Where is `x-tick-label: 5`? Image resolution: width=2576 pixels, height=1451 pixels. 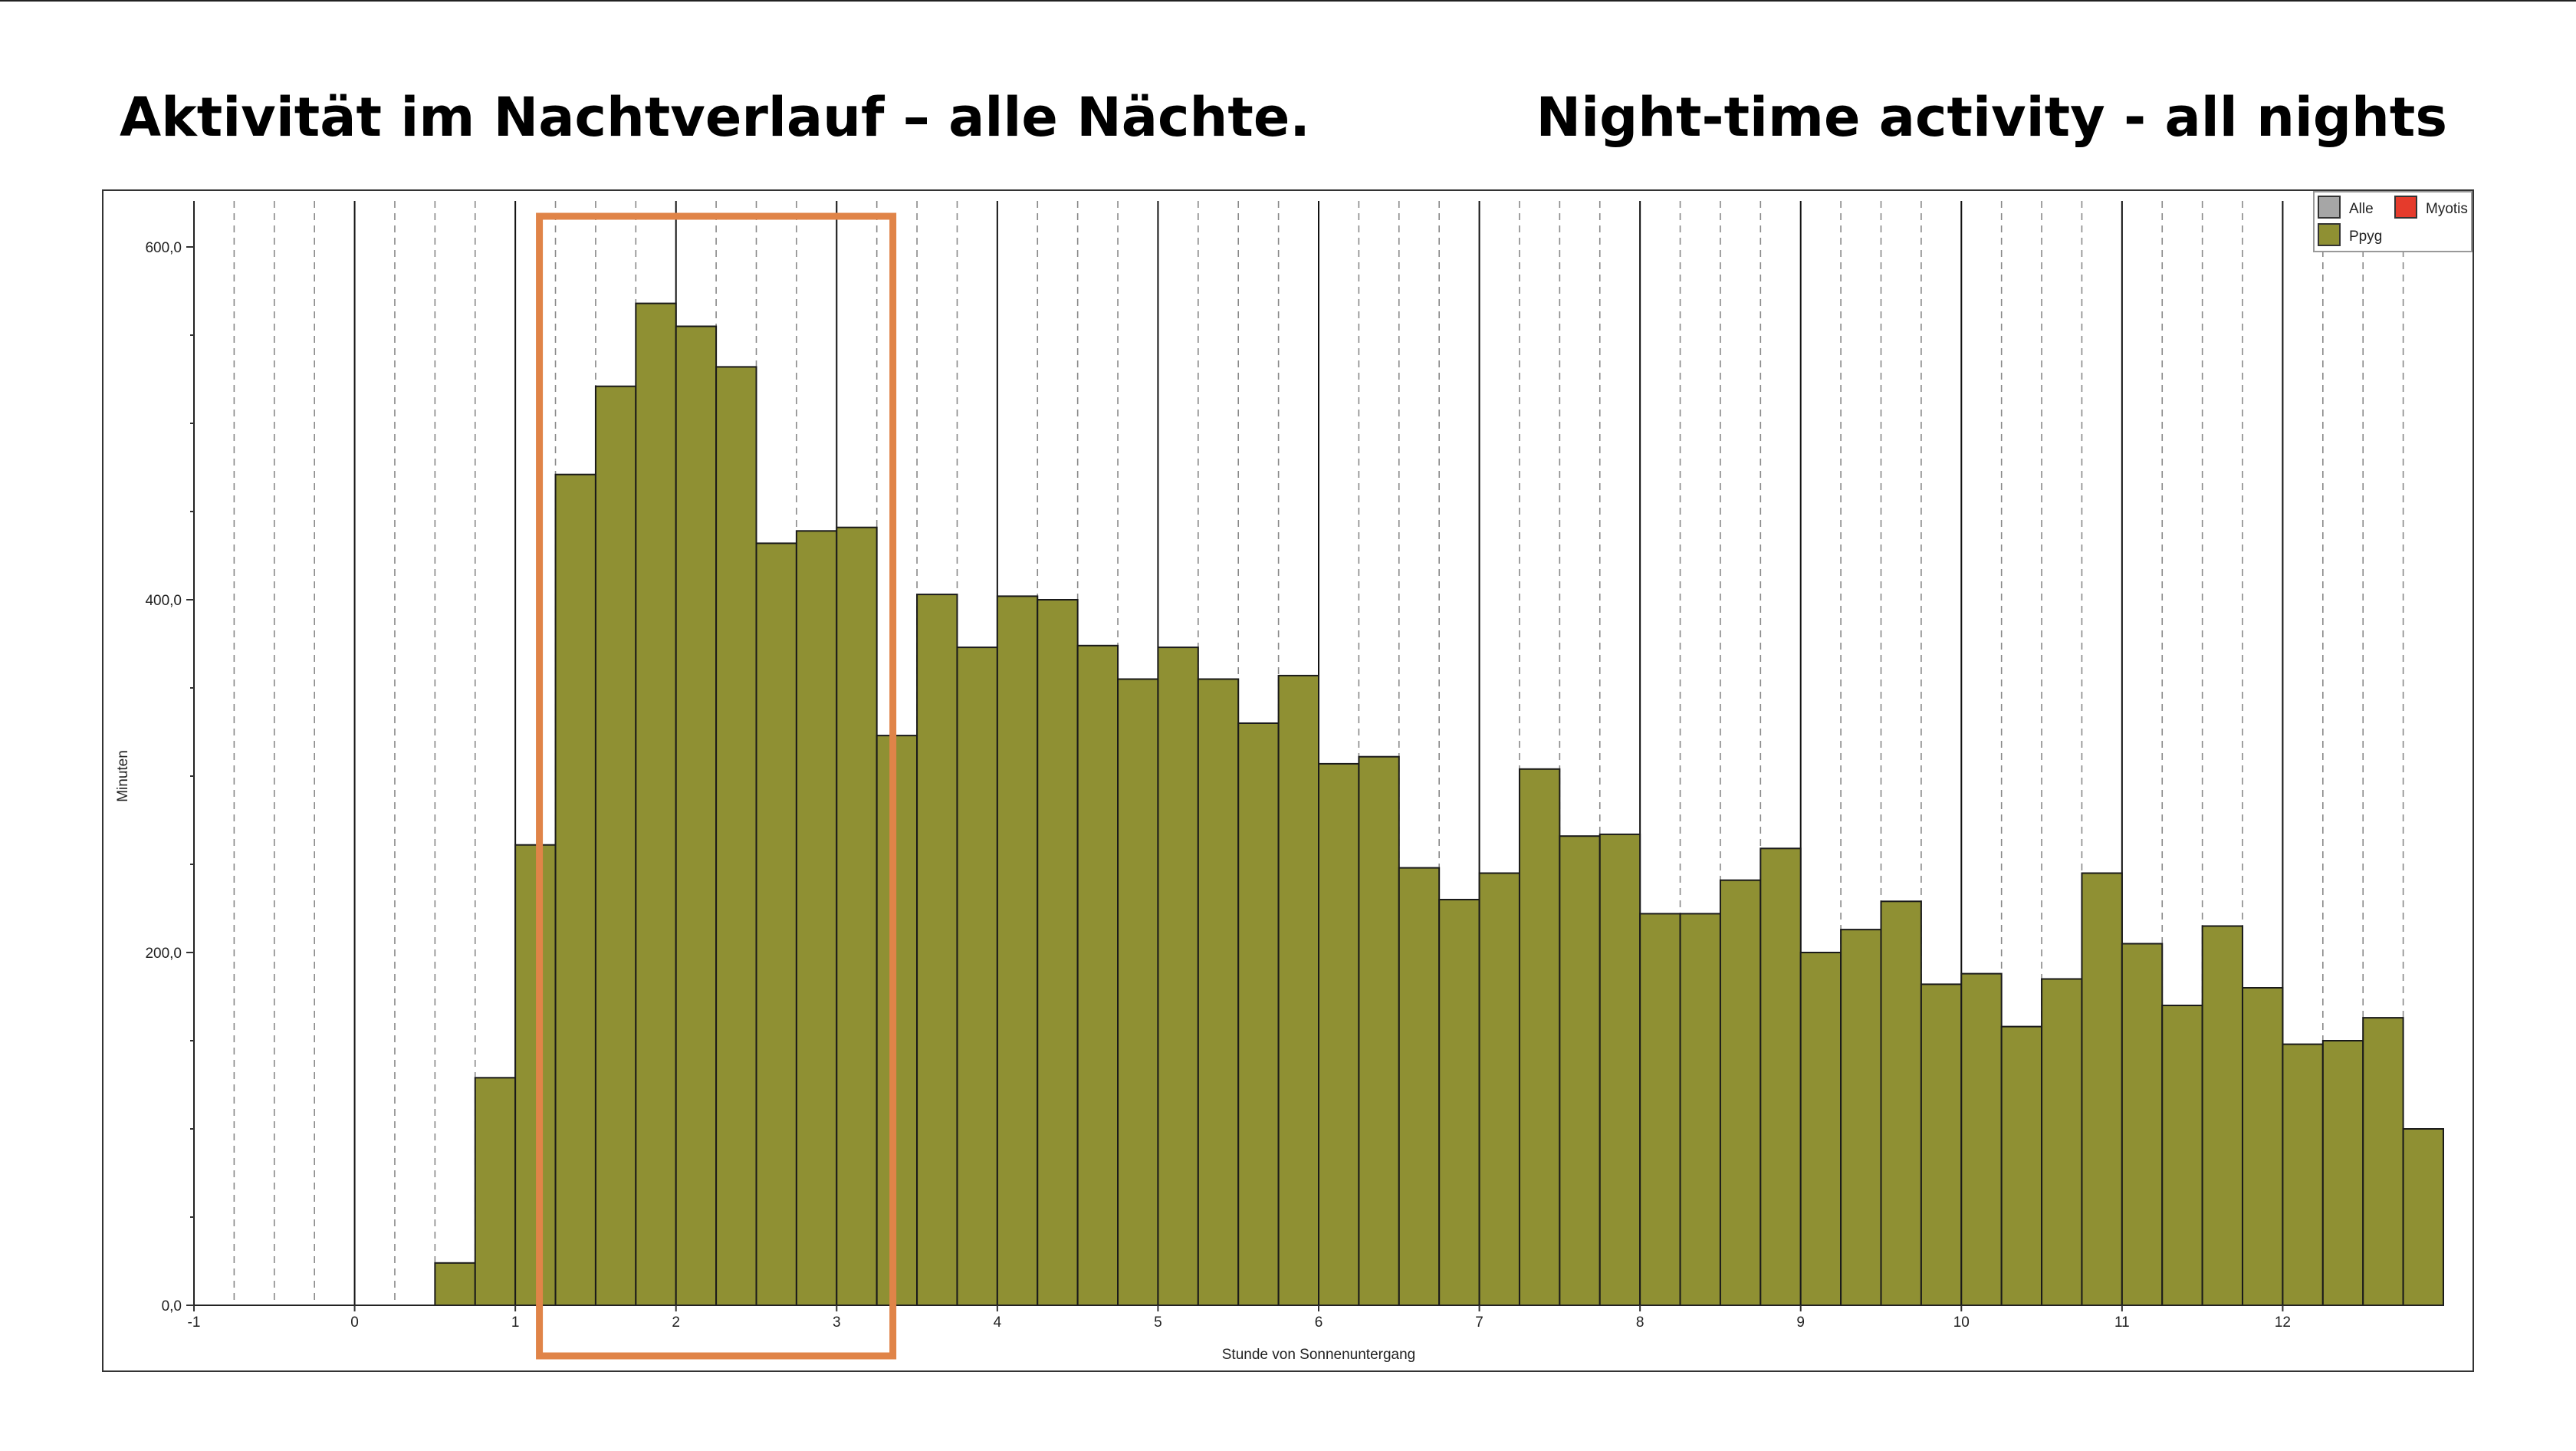
x-tick-label: 5 is located at coordinates (1158, 1322).